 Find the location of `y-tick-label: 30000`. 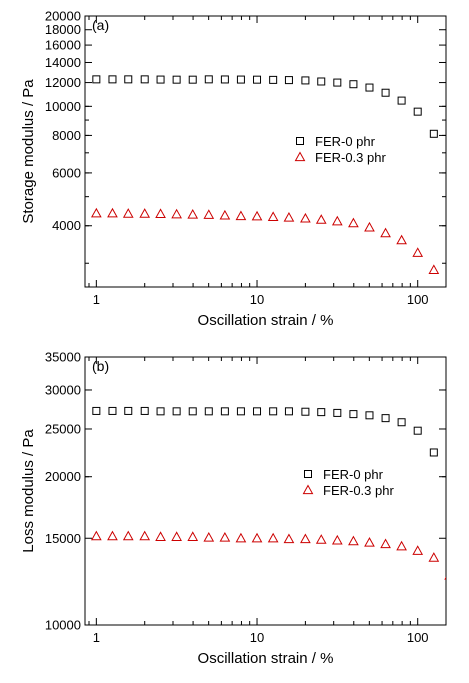

y-tick-label: 30000 is located at coordinates (63, 389).